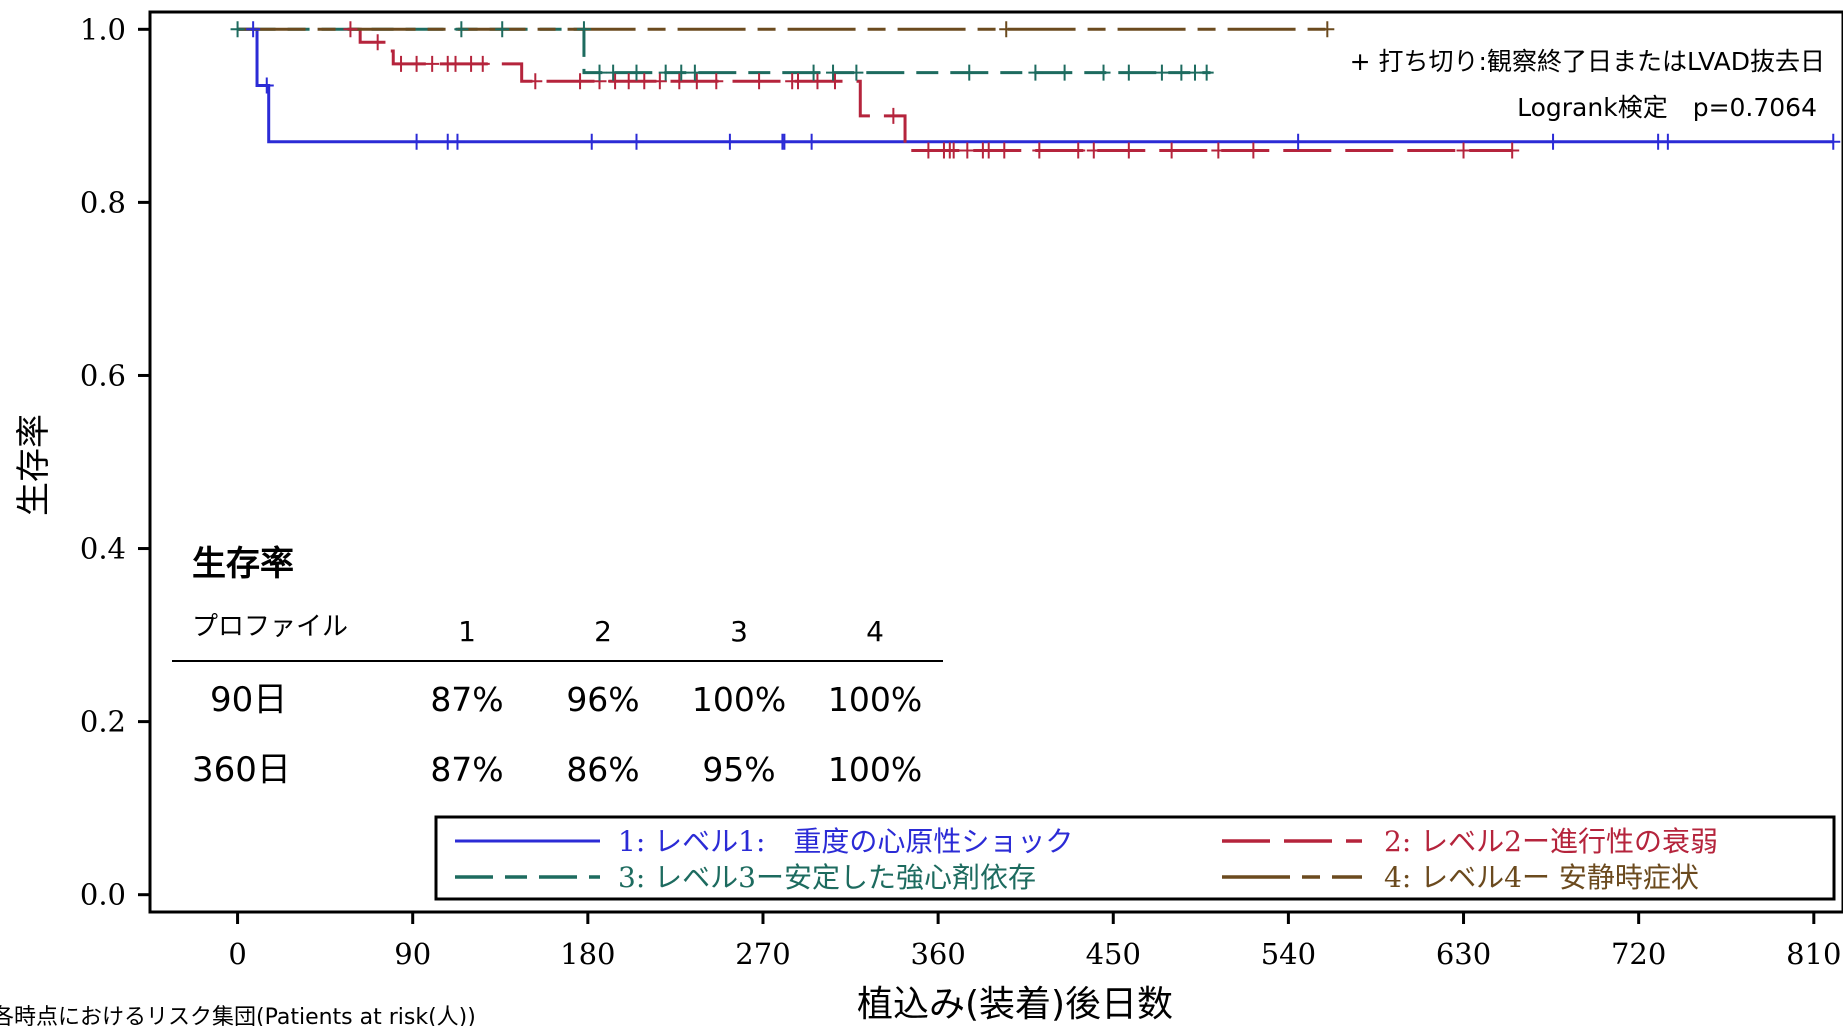 This screenshot has width=1843, height=1026. Describe the element at coordinates (1541, 877) in the screenshot. I see `legend-label-series-4: 4: レベル4ー 安静時症状` at that location.